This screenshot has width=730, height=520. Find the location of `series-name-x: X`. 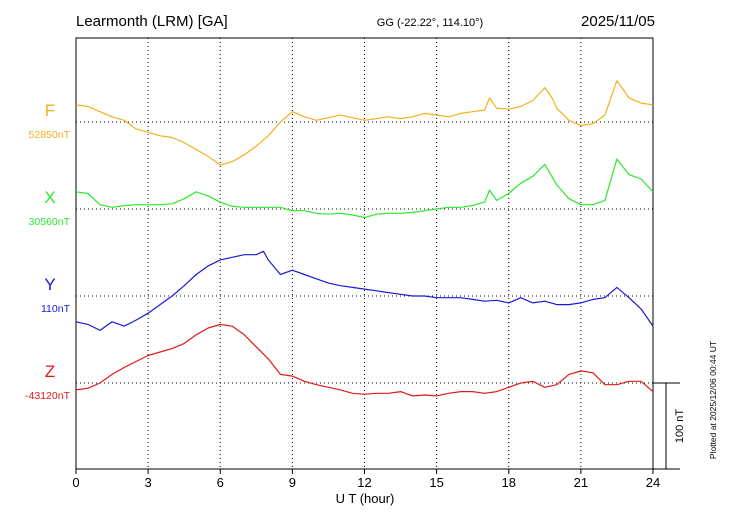

series-name-x: X is located at coordinates (49, 197).